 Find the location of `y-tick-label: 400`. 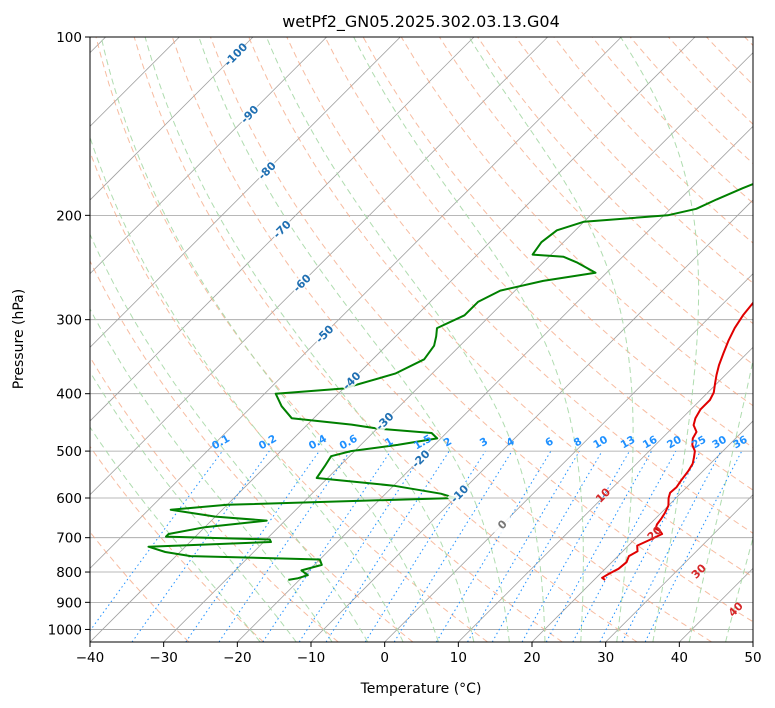

y-tick-label: 400 is located at coordinates (69, 395).